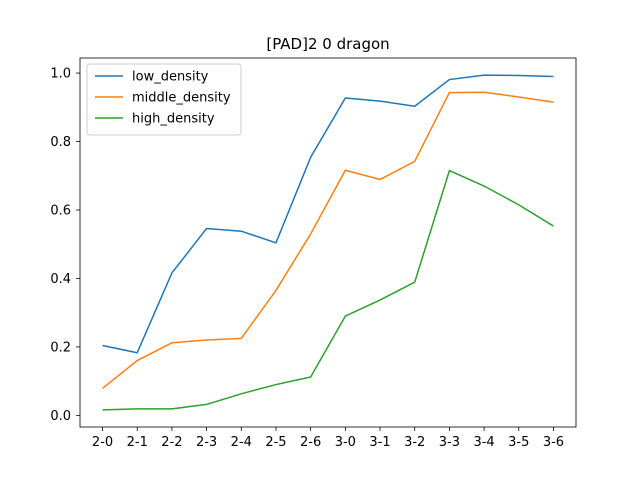 This screenshot has height=480, width=640. What do you see at coordinates (275, 442) in the screenshot?
I see `x-tick-label: 2-5` at bounding box center [275, 442].